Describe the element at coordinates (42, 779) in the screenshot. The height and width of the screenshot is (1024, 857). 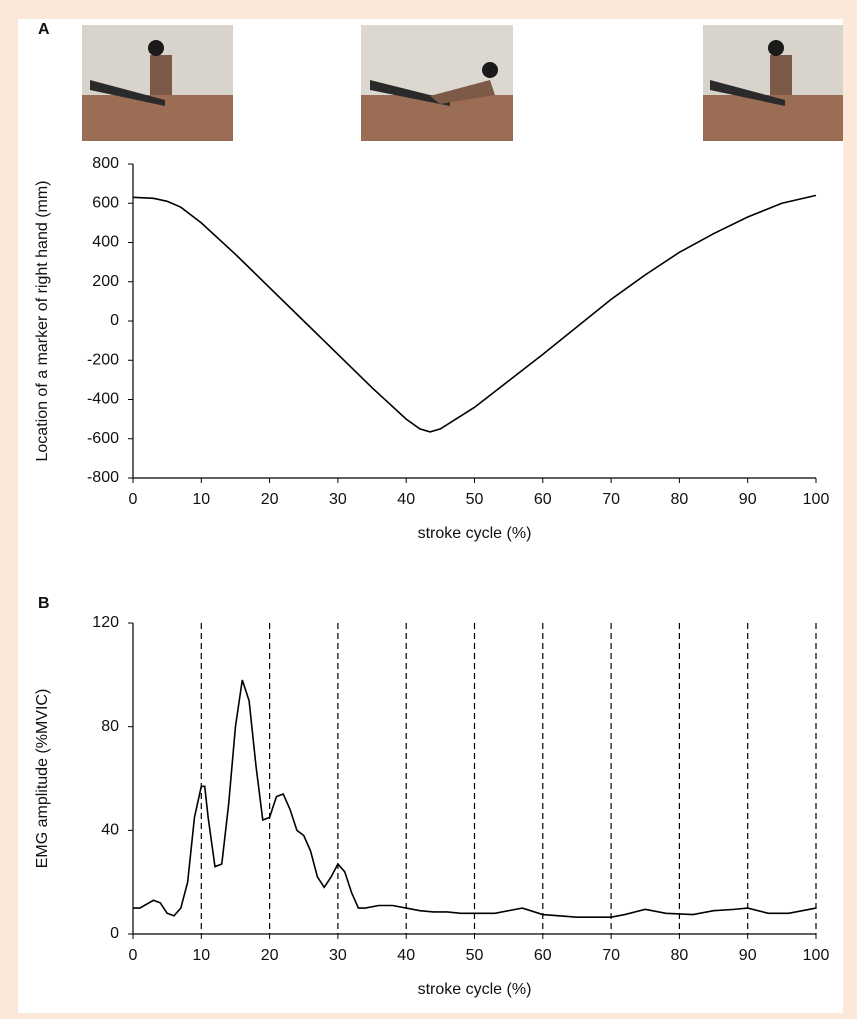
I see `y-axis-label: EMG amplitude (%MVIC)` at that location.